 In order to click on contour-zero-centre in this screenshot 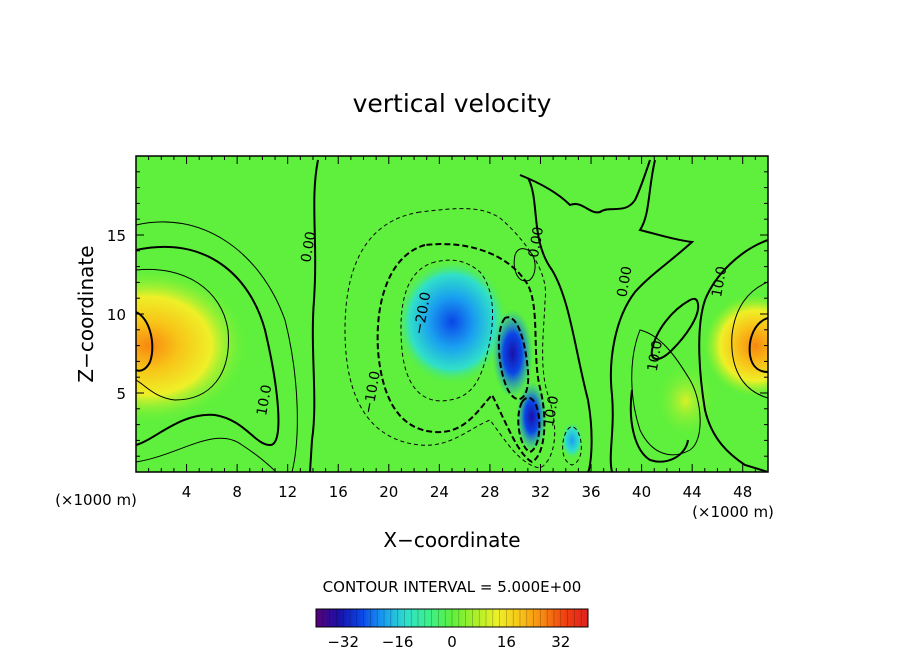, I will do `click(560, 324)`.